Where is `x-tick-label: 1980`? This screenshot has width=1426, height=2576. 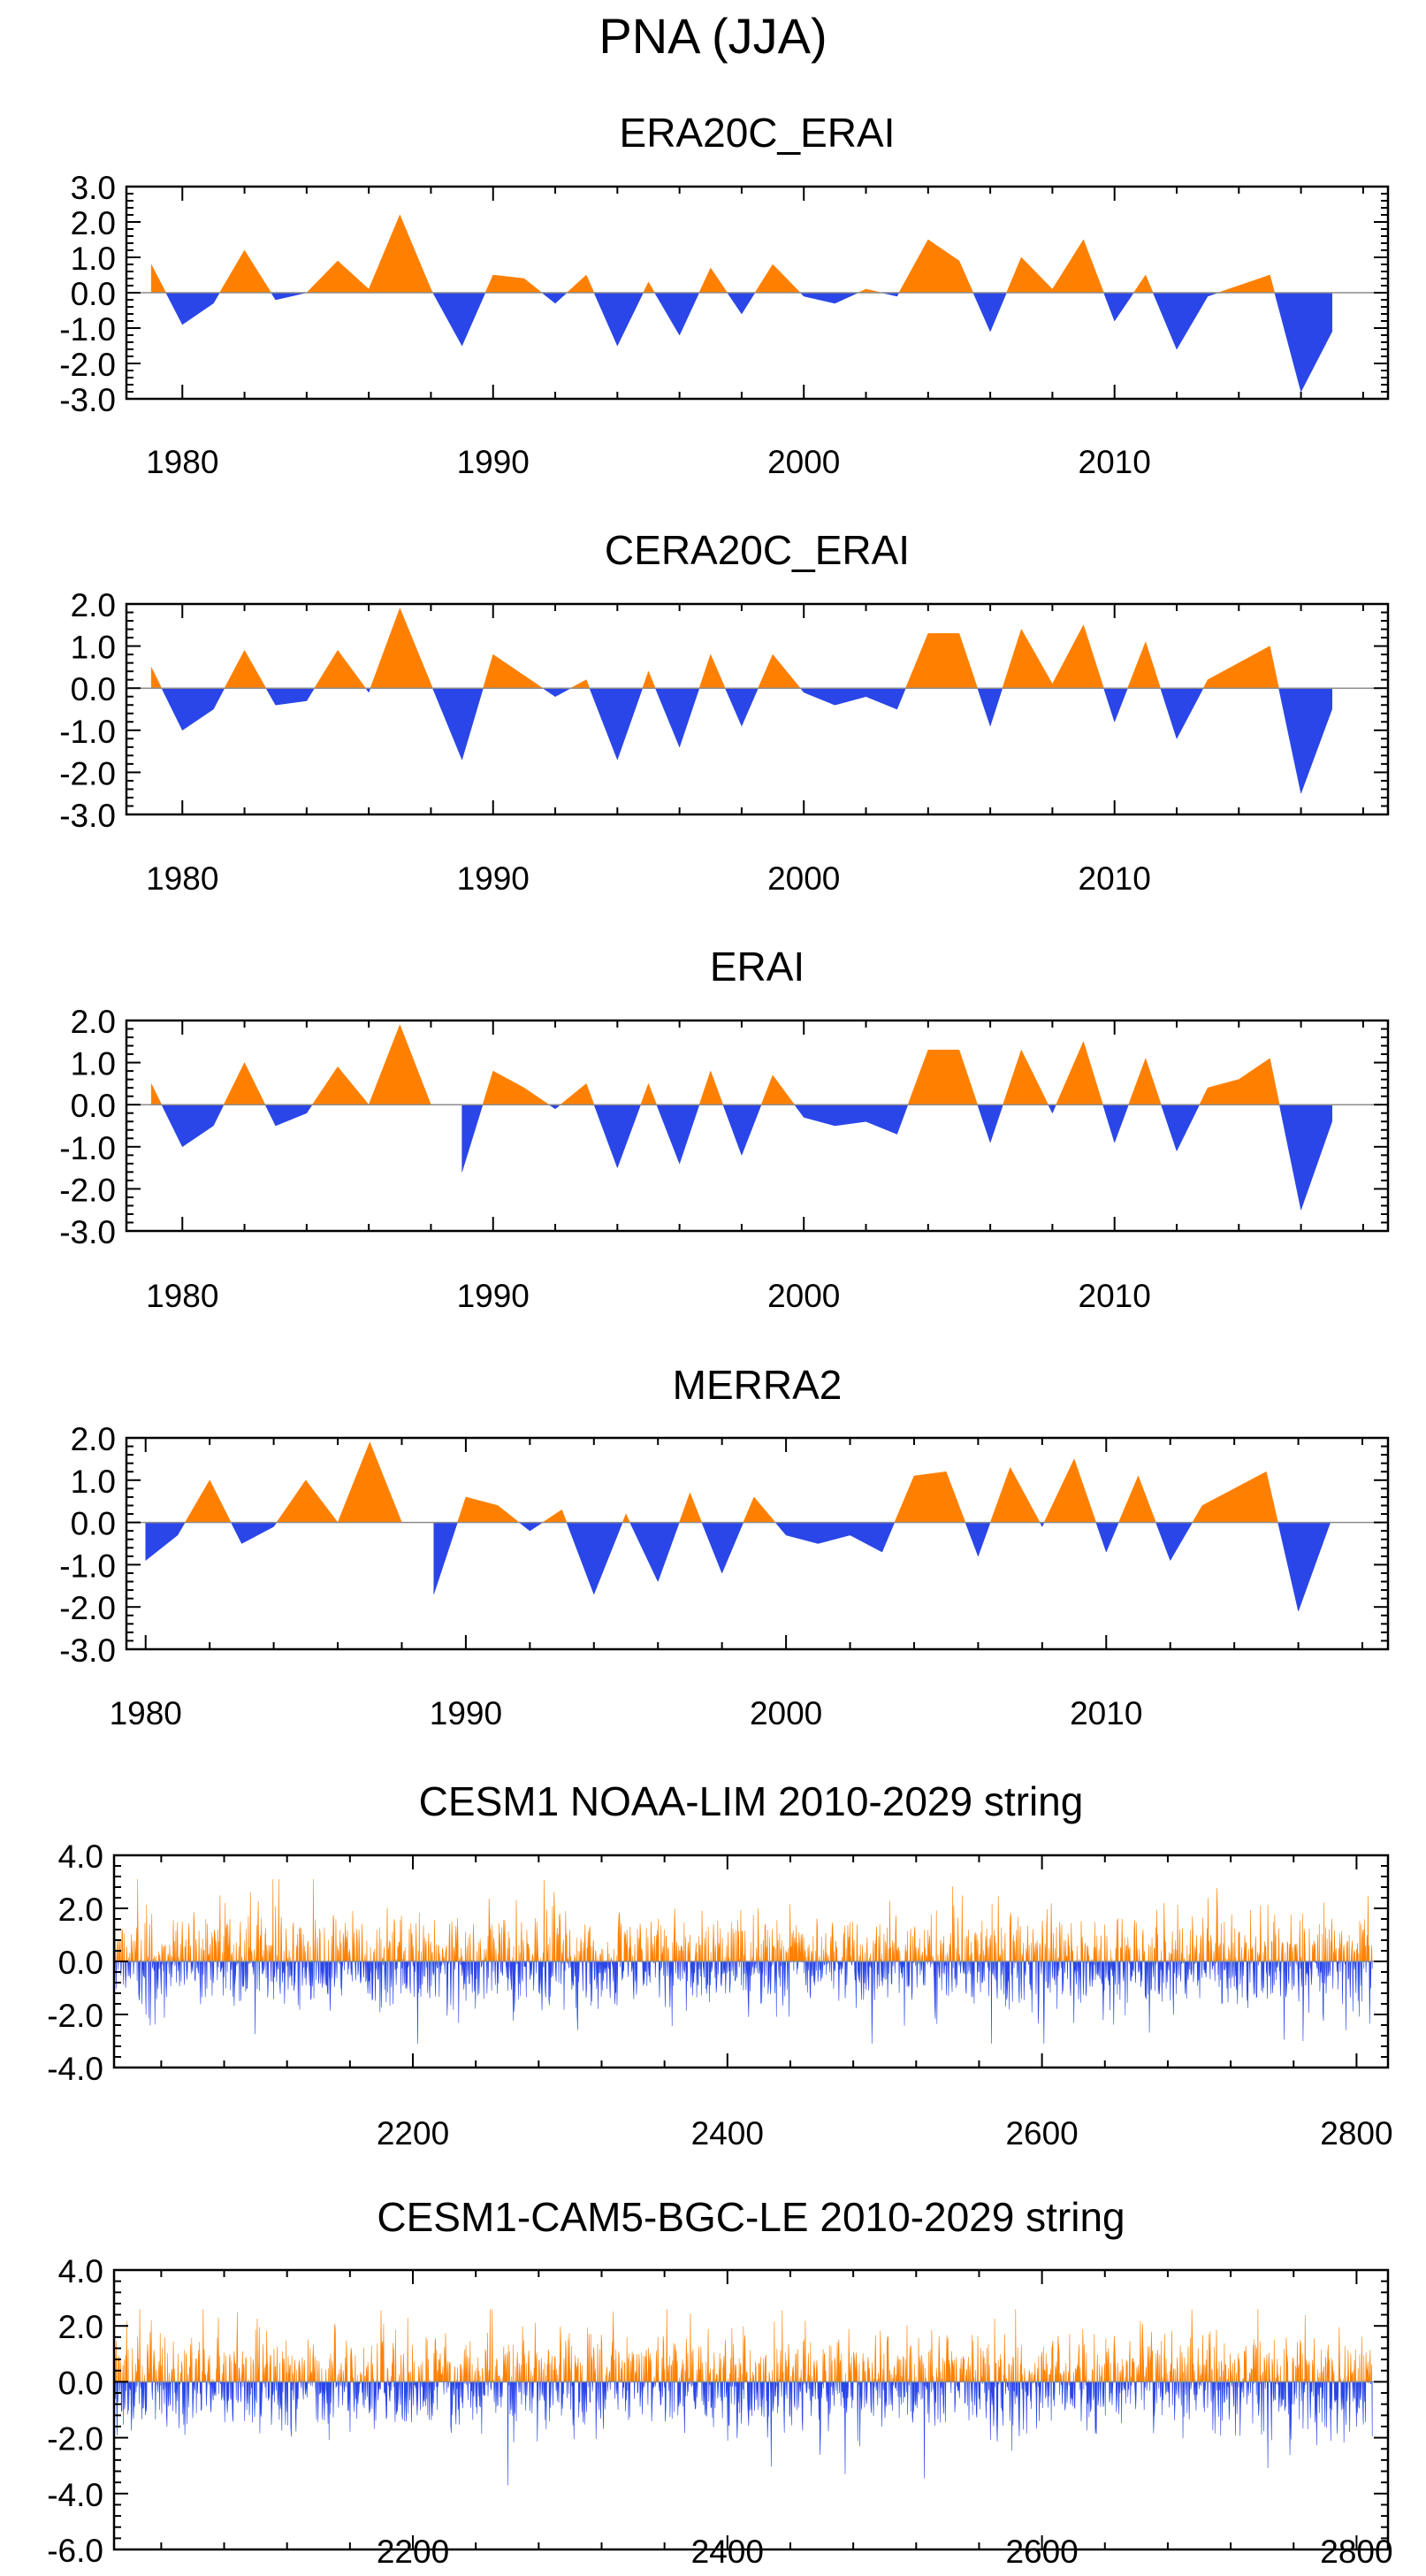 x-tick-label: 1980 is located at coordinates (182, 878).